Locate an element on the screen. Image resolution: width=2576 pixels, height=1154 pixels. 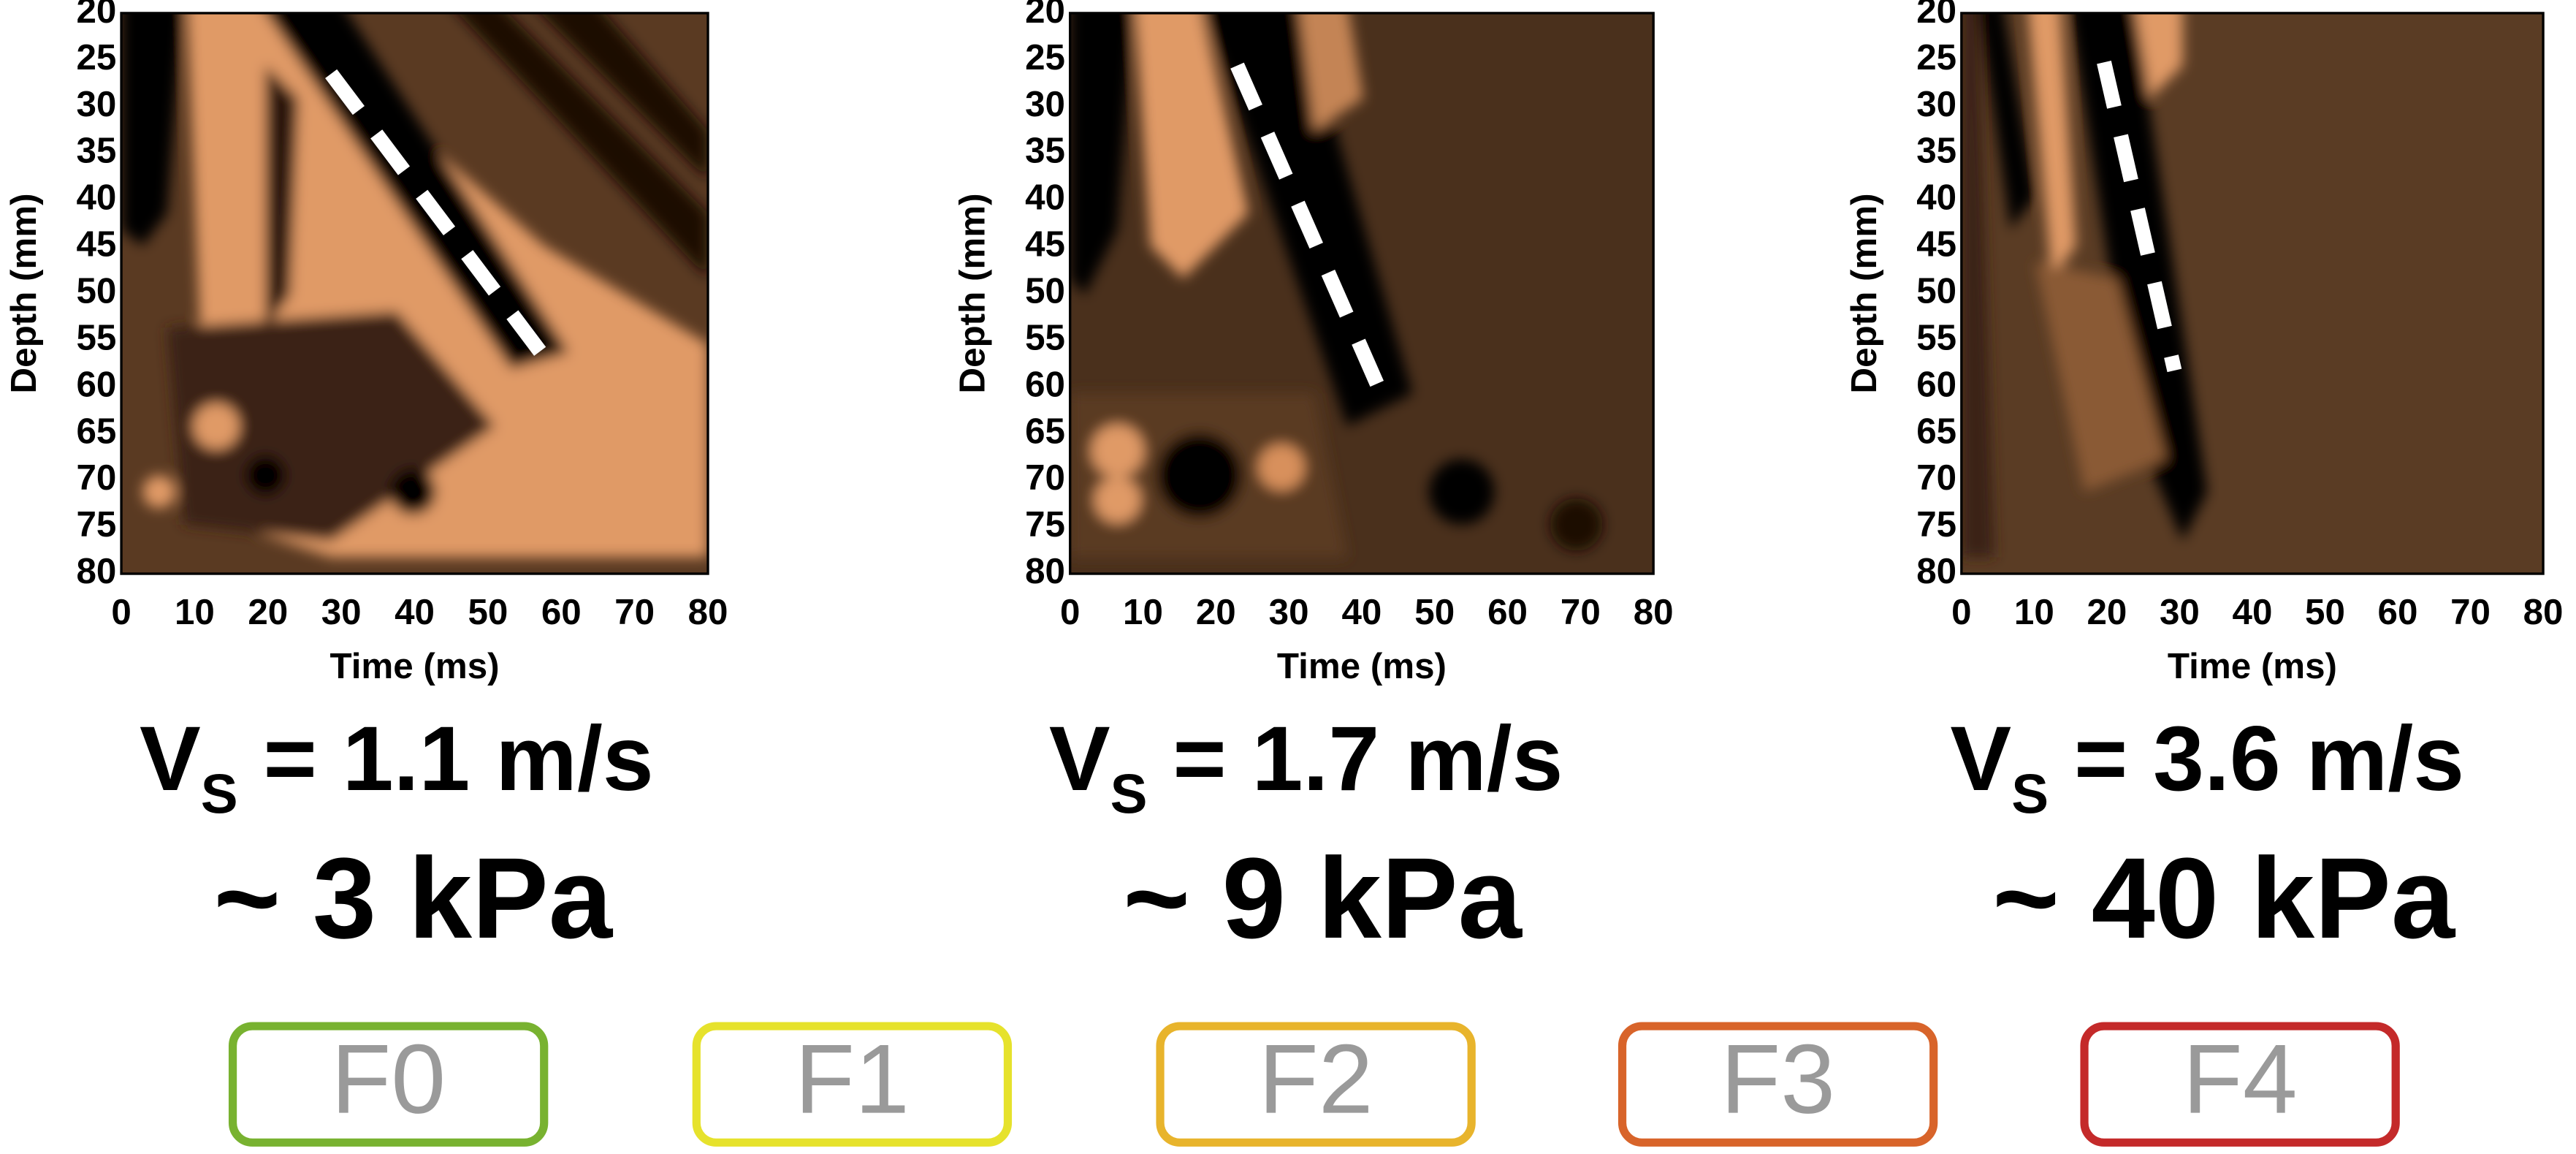
stiffness: ~ 9 kPa is located at coordinates (1323, 899).